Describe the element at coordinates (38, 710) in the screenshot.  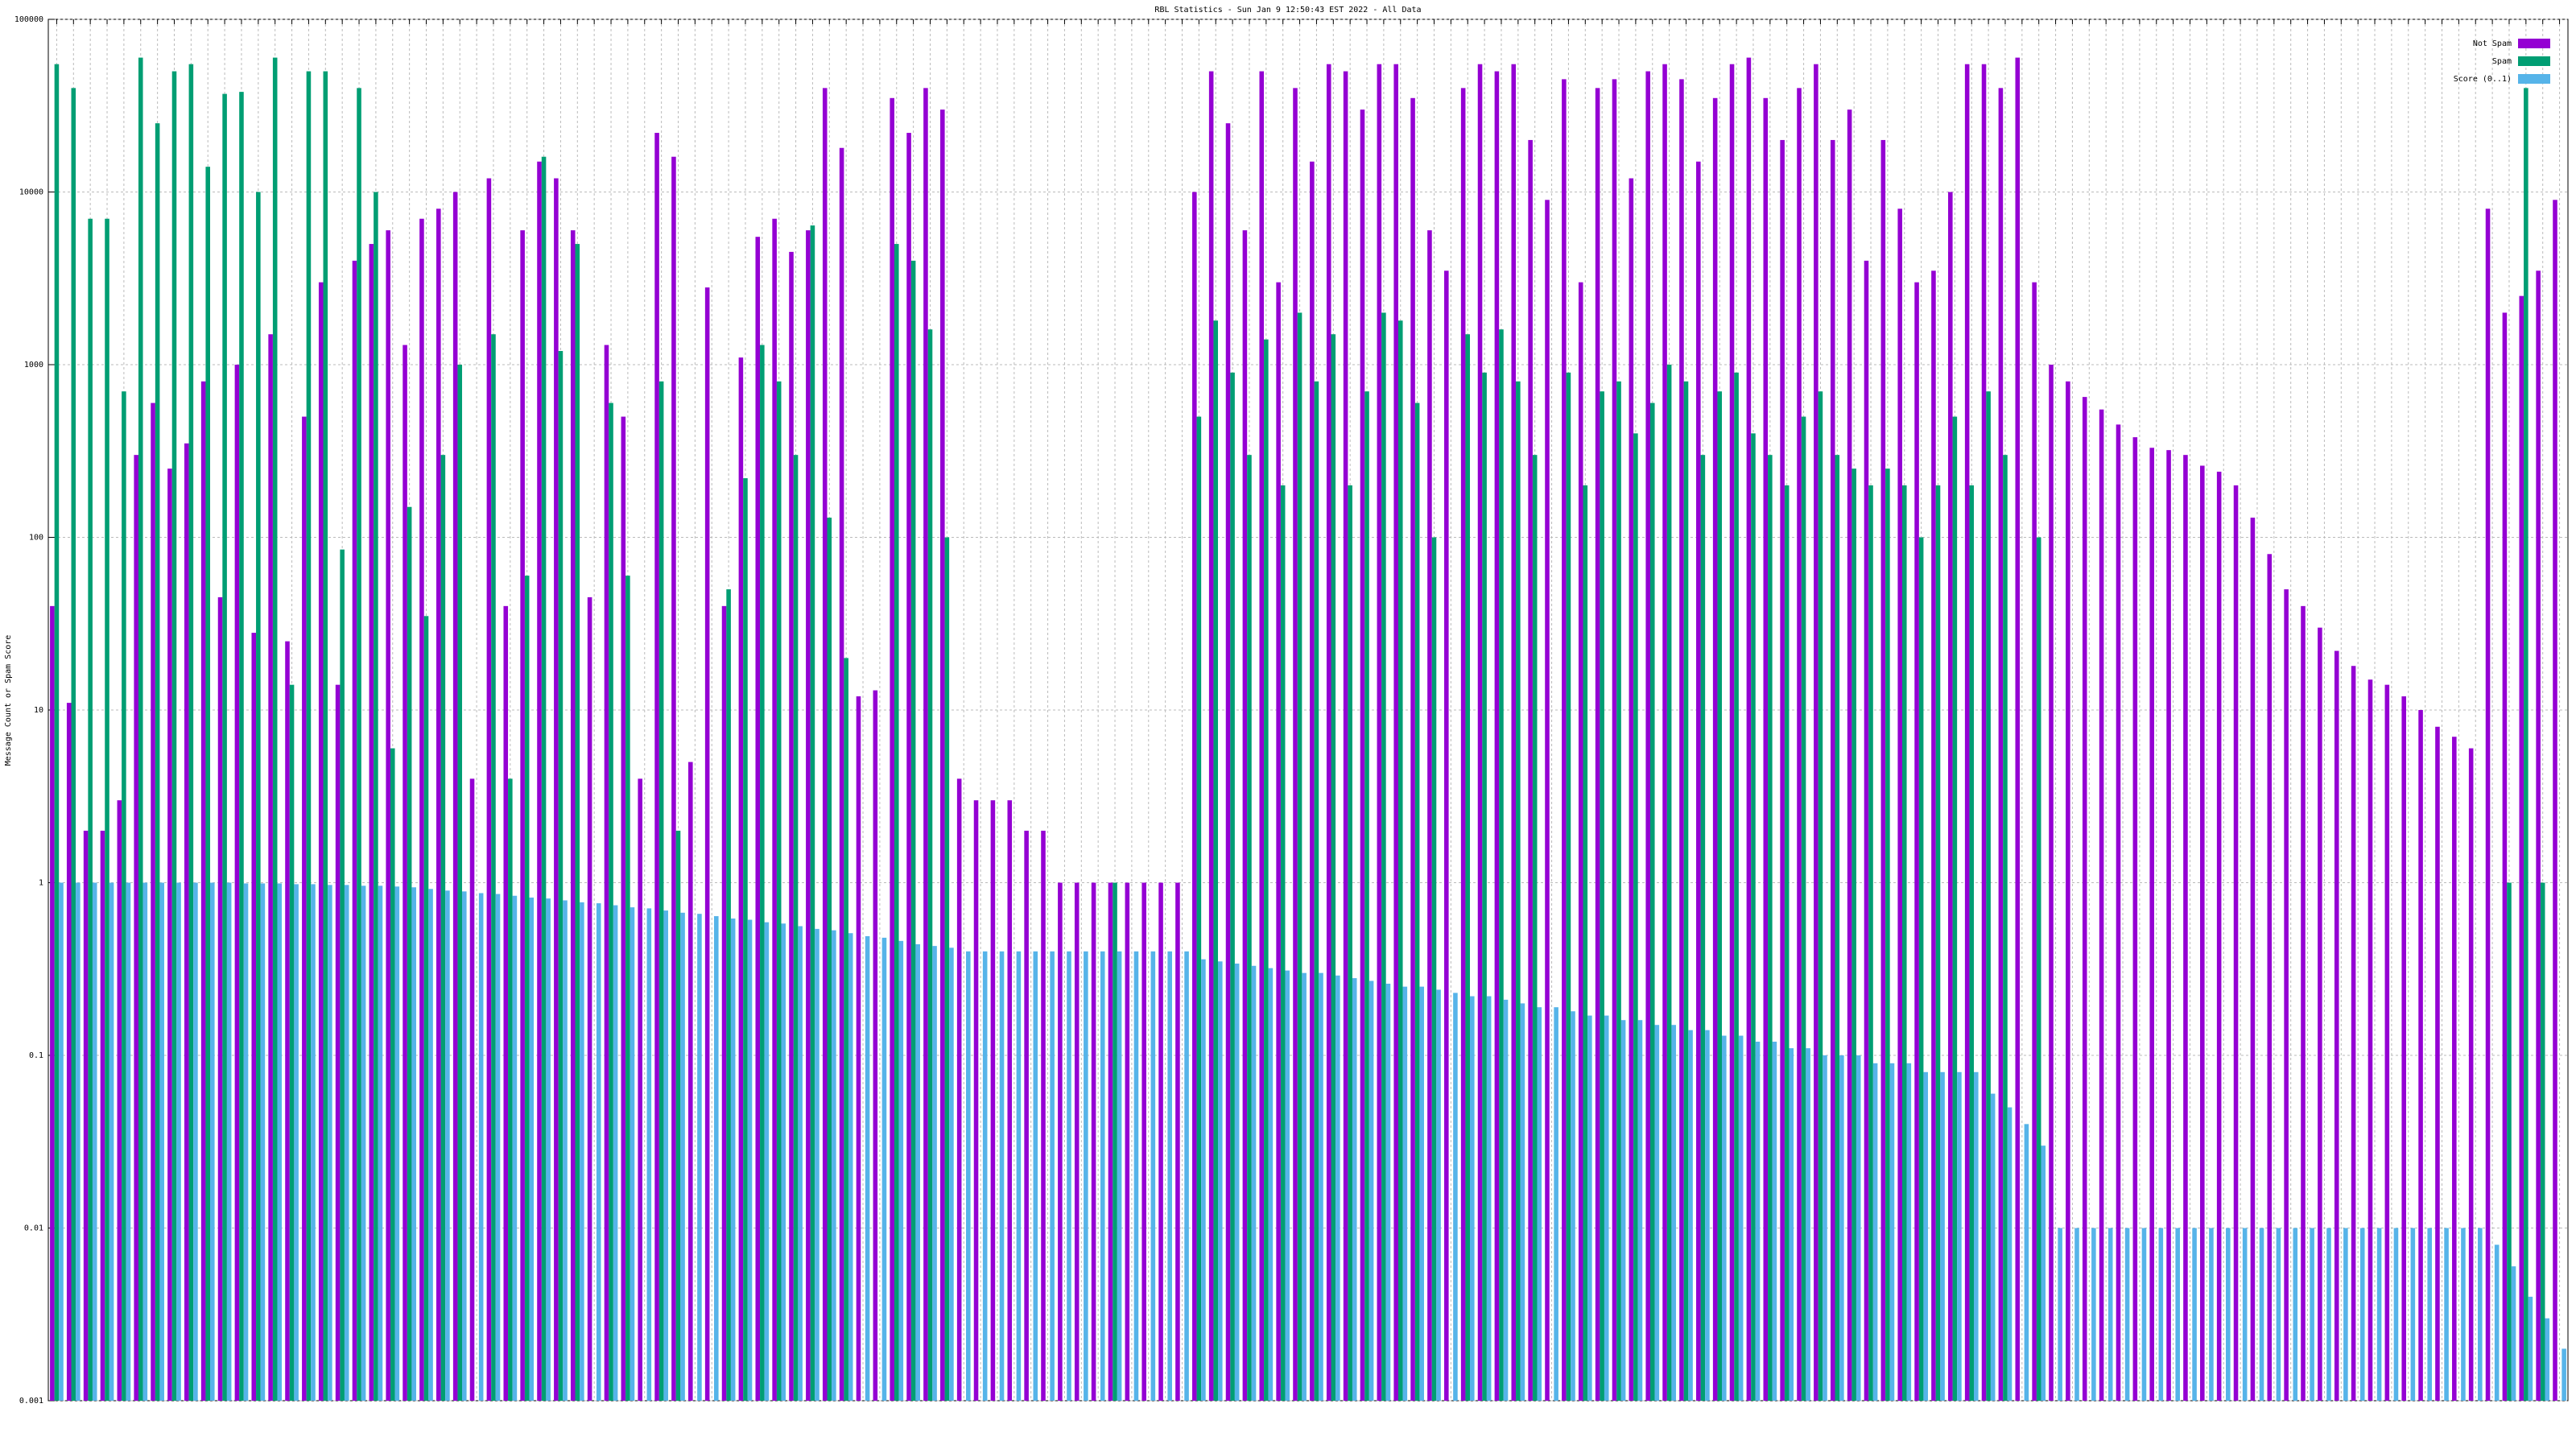
I see `y-tick-label: 10` at that location.